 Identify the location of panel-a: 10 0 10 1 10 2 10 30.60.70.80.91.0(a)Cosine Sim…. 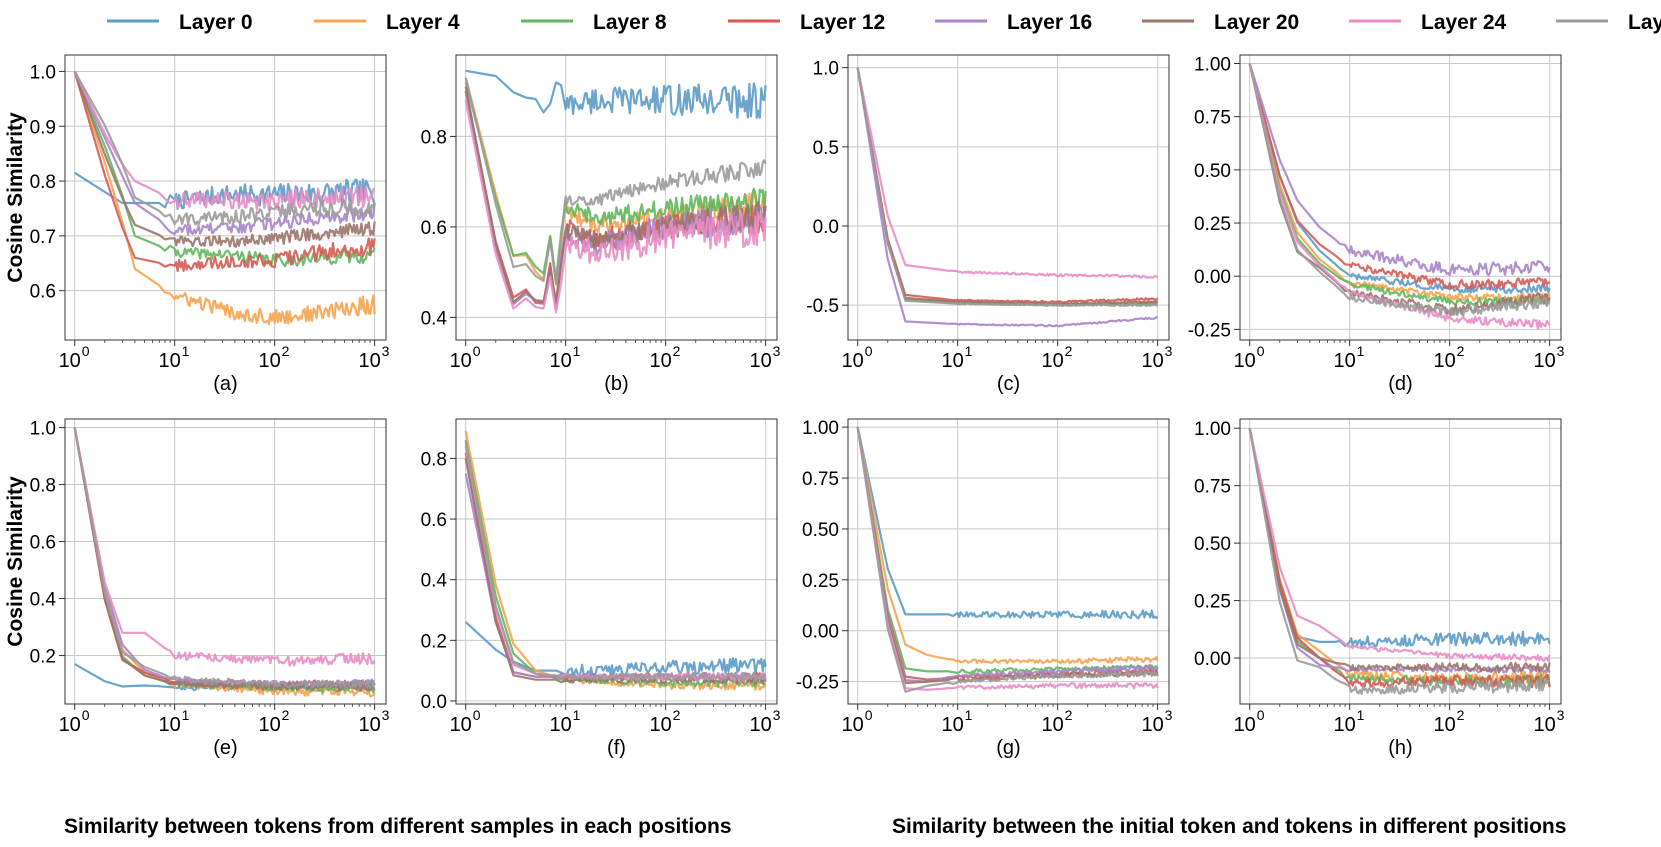
(197, 224).